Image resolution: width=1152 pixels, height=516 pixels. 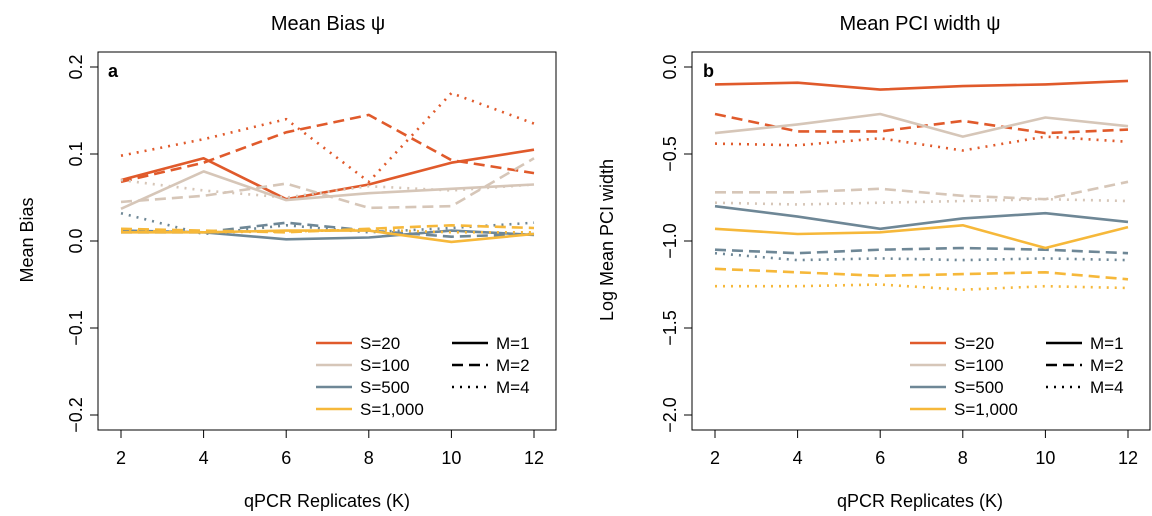 I want to click on panel-a-y-axis: −0.2 −0.1 0.0 0.1 0.2, so click(x=82, y=243).